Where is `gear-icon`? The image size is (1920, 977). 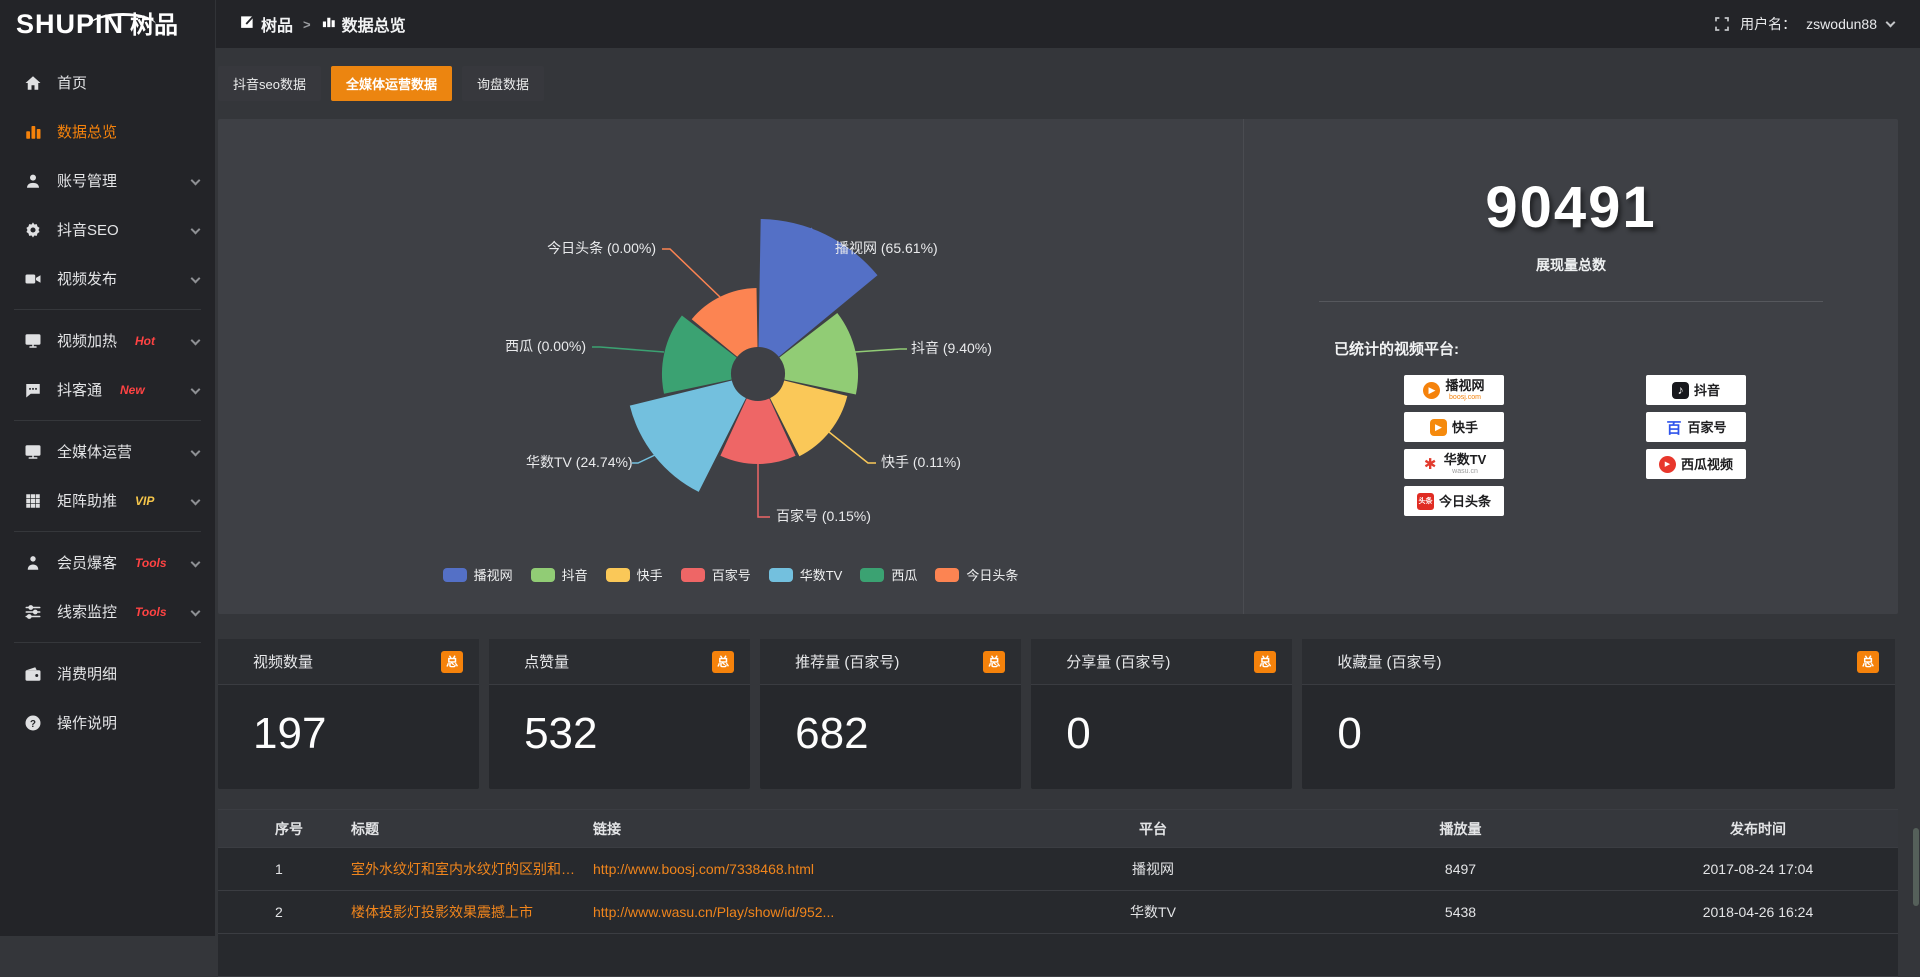
gear-icon is located at coordinates (33, 229).